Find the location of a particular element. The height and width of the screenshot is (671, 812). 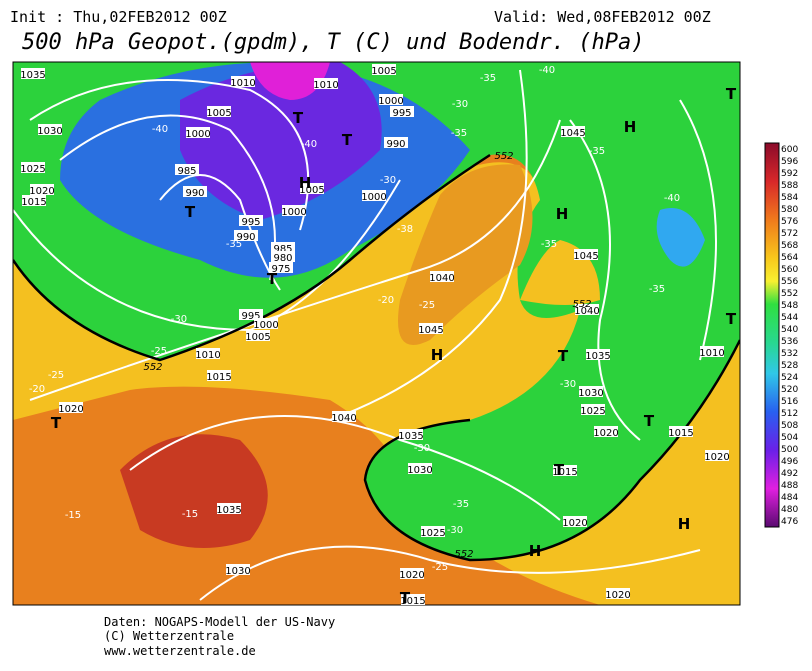

colorbar-label: 600 is located at coordinates (789, 150).